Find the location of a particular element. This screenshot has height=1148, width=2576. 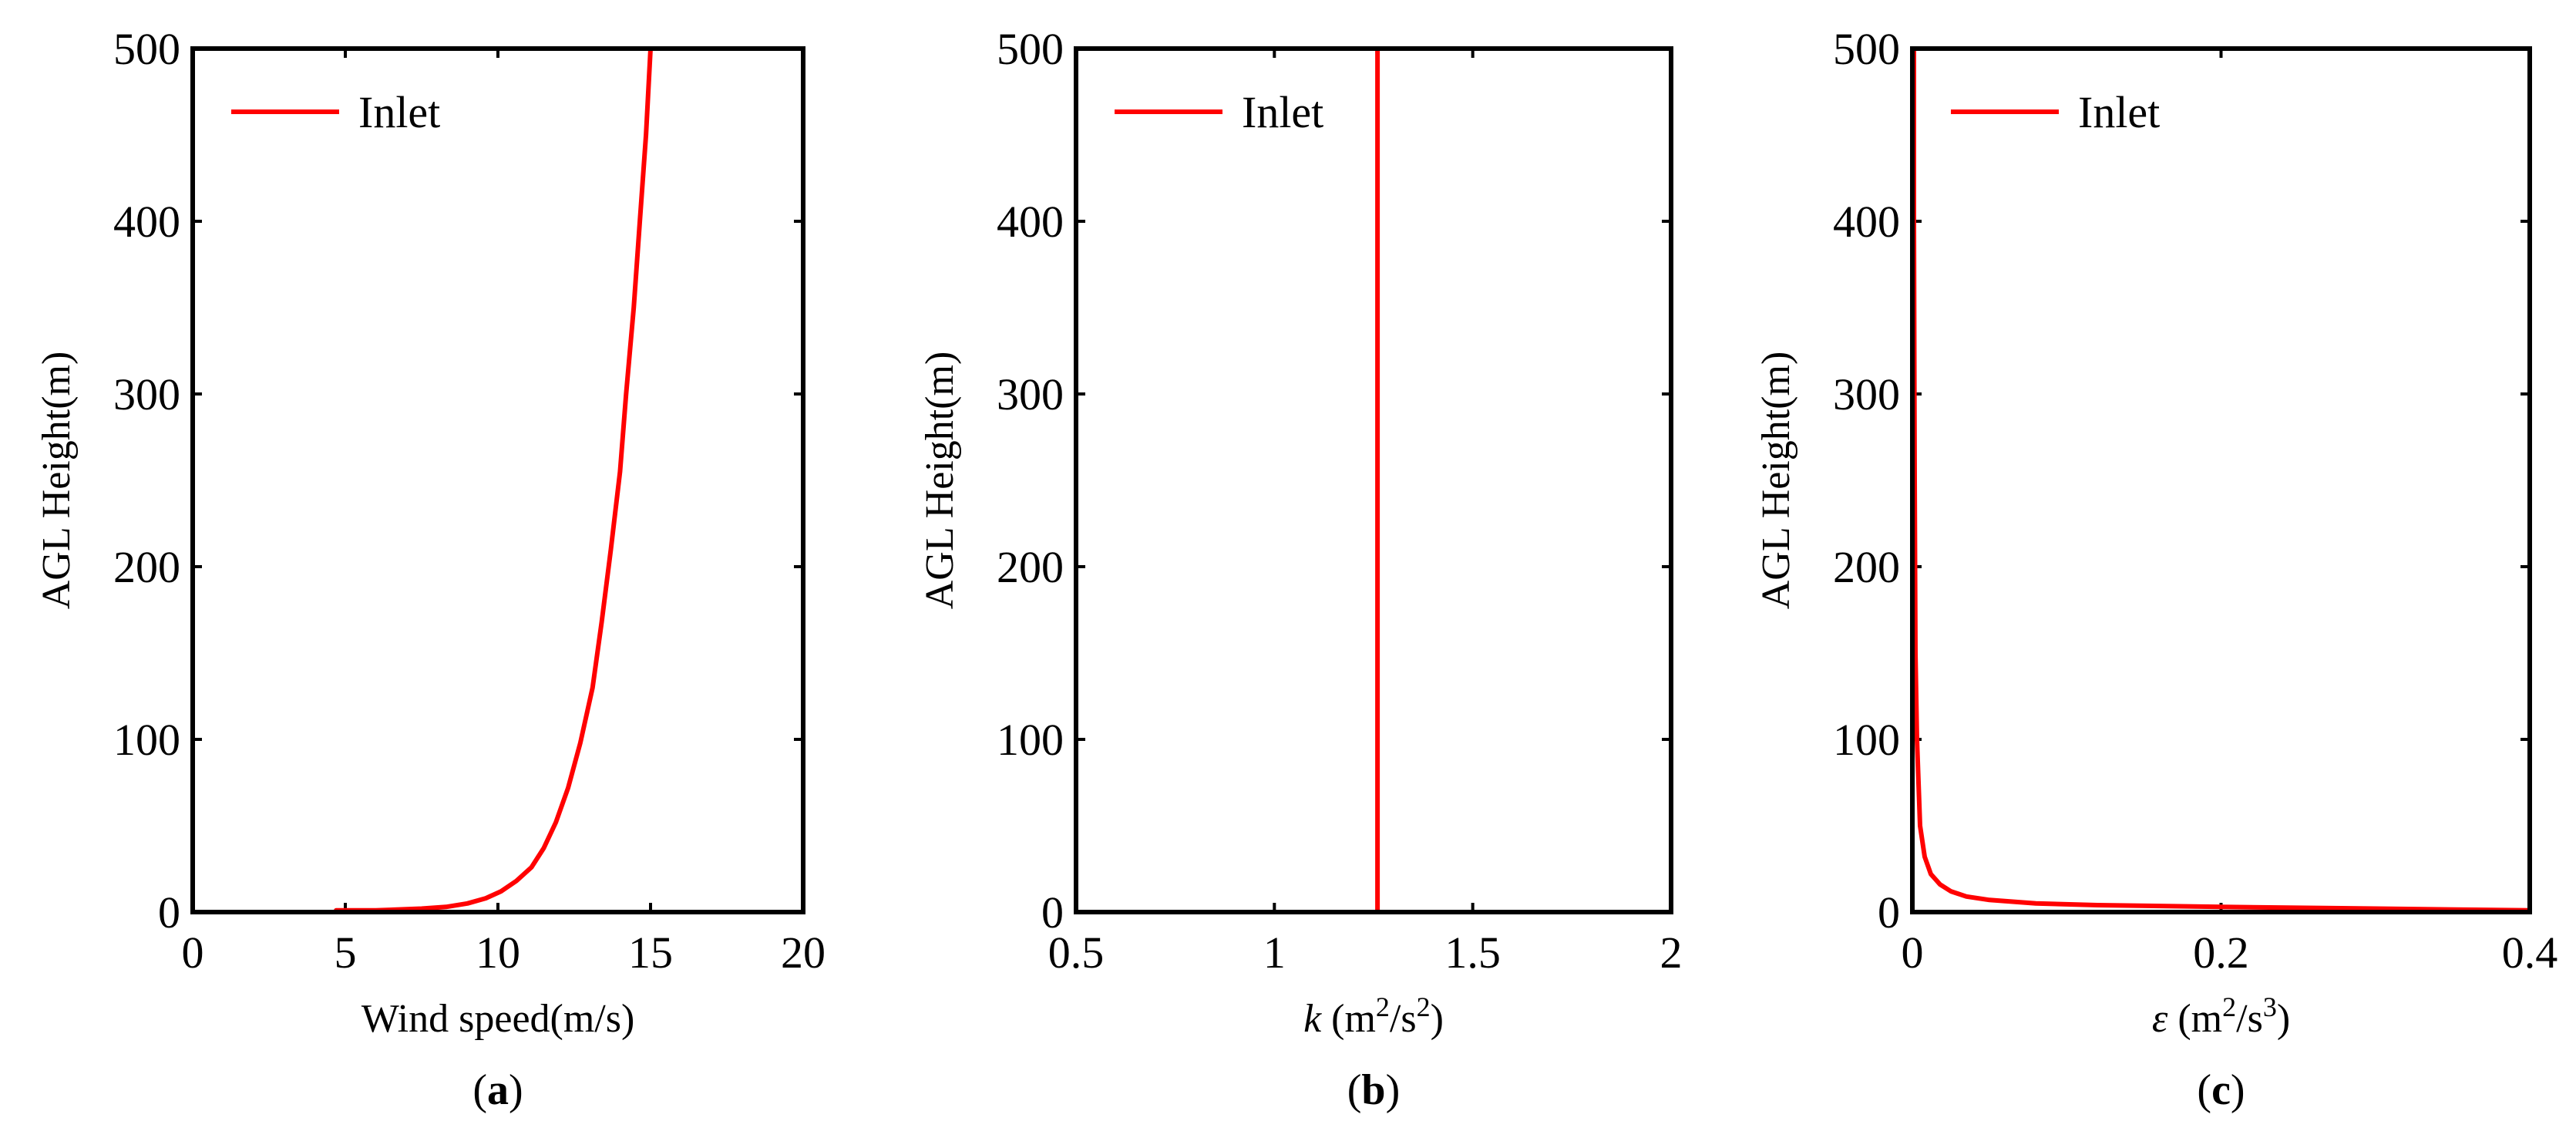

x-axis-title-part: 3 is located at coordinates (2270, 1006).